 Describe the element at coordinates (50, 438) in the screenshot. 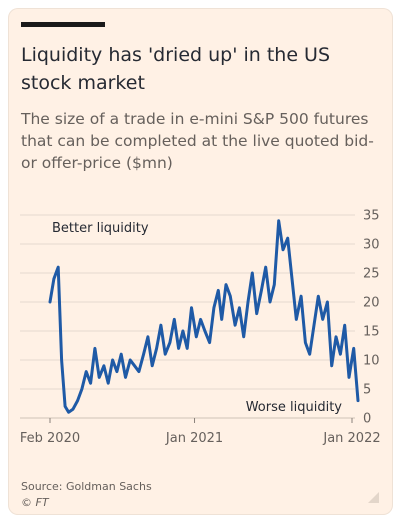

I see `x-tick-label: Feb 2020` at that location.